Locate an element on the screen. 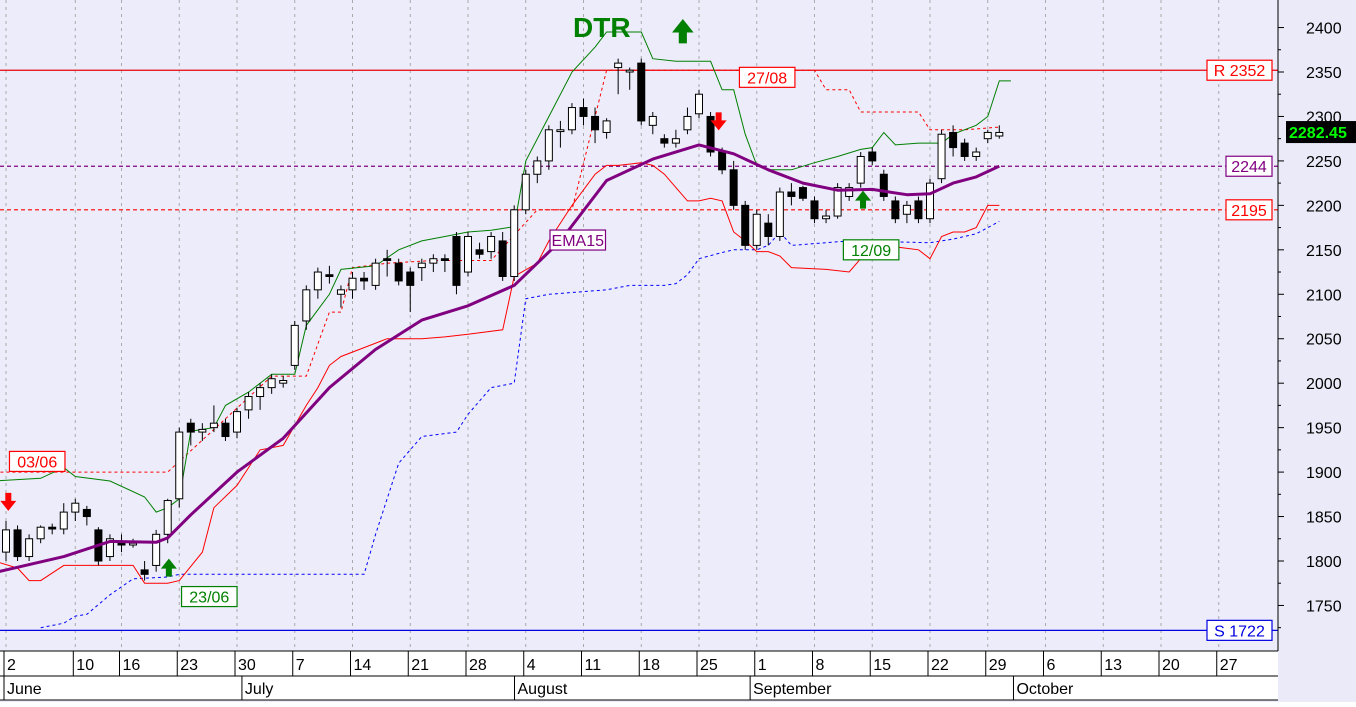  y-tick-label: 2350 is located at coordinates (1324, 73).